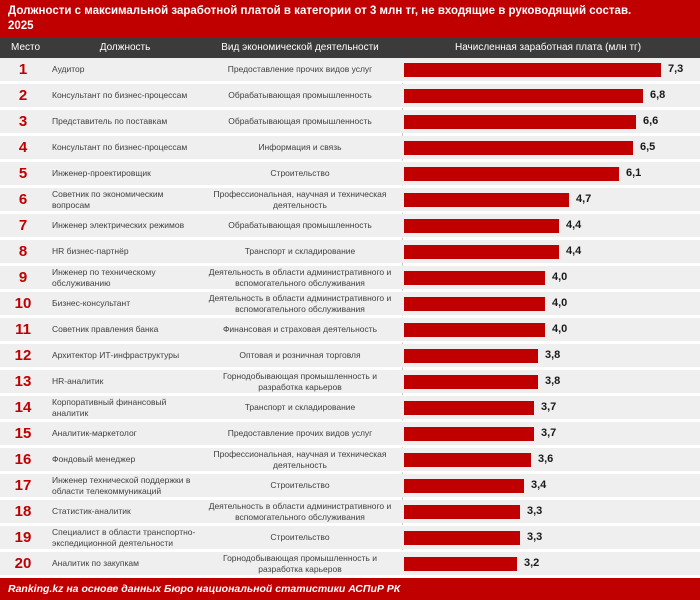  What do you see at coordinates (300, 147) in the screenshot?
I see `activity-label: Информация и связь` at bounding box center [300, 147].